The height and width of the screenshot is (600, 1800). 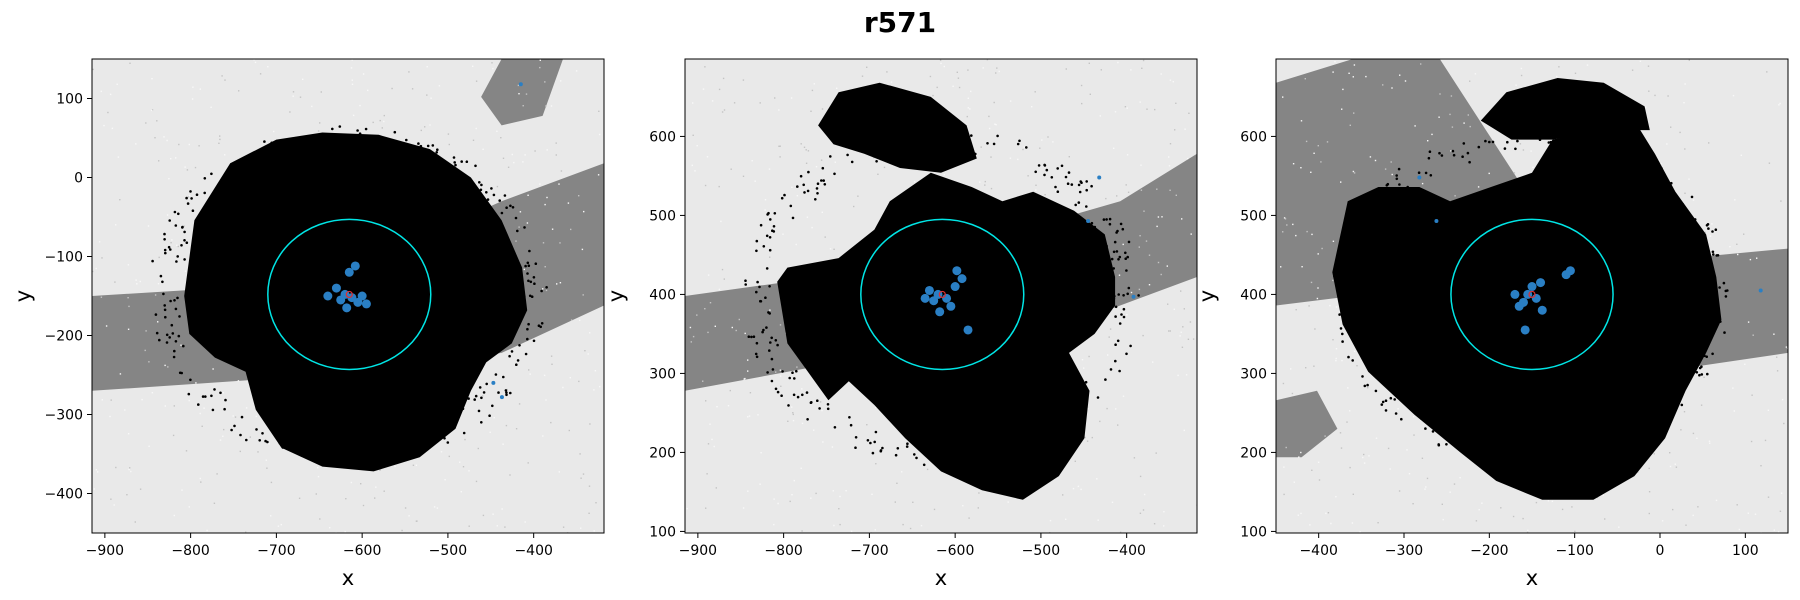 What do you see at coordinates (64, 258) in the screenshot?
I see `y-tick-label: −100` at bounding box center [64, 258].